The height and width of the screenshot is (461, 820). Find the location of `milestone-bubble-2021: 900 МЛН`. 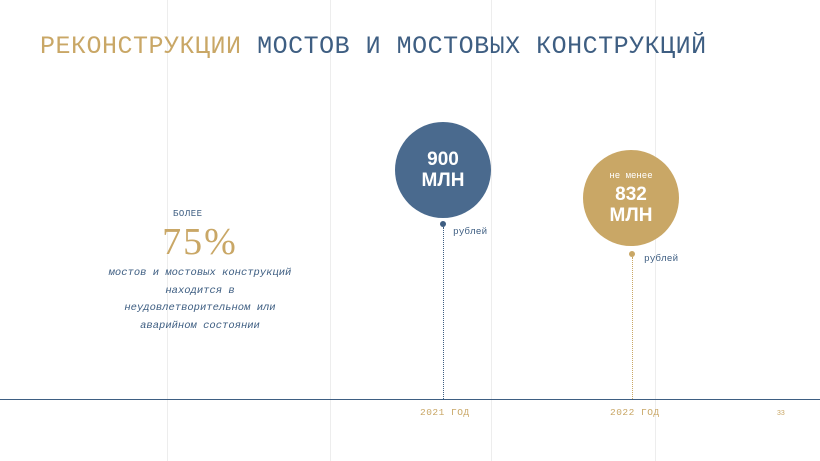

milestone-bubble-2021: 900 МЛН is located at coordinates (443, 170).